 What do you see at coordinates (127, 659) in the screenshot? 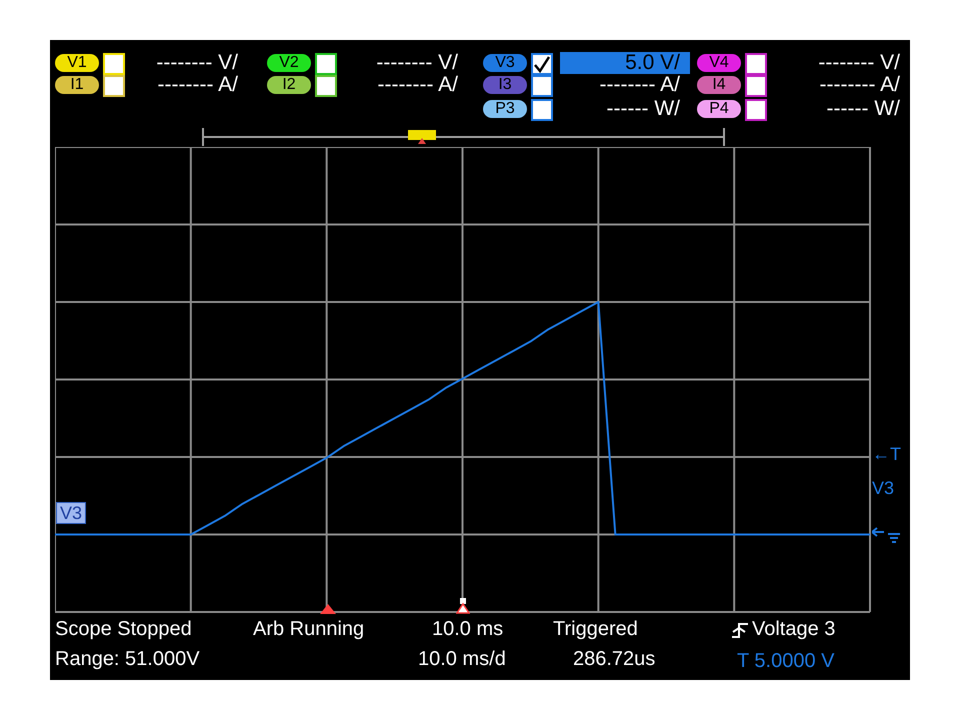
I see `text: Range: 51.000V` at bounding box center [127, 659].